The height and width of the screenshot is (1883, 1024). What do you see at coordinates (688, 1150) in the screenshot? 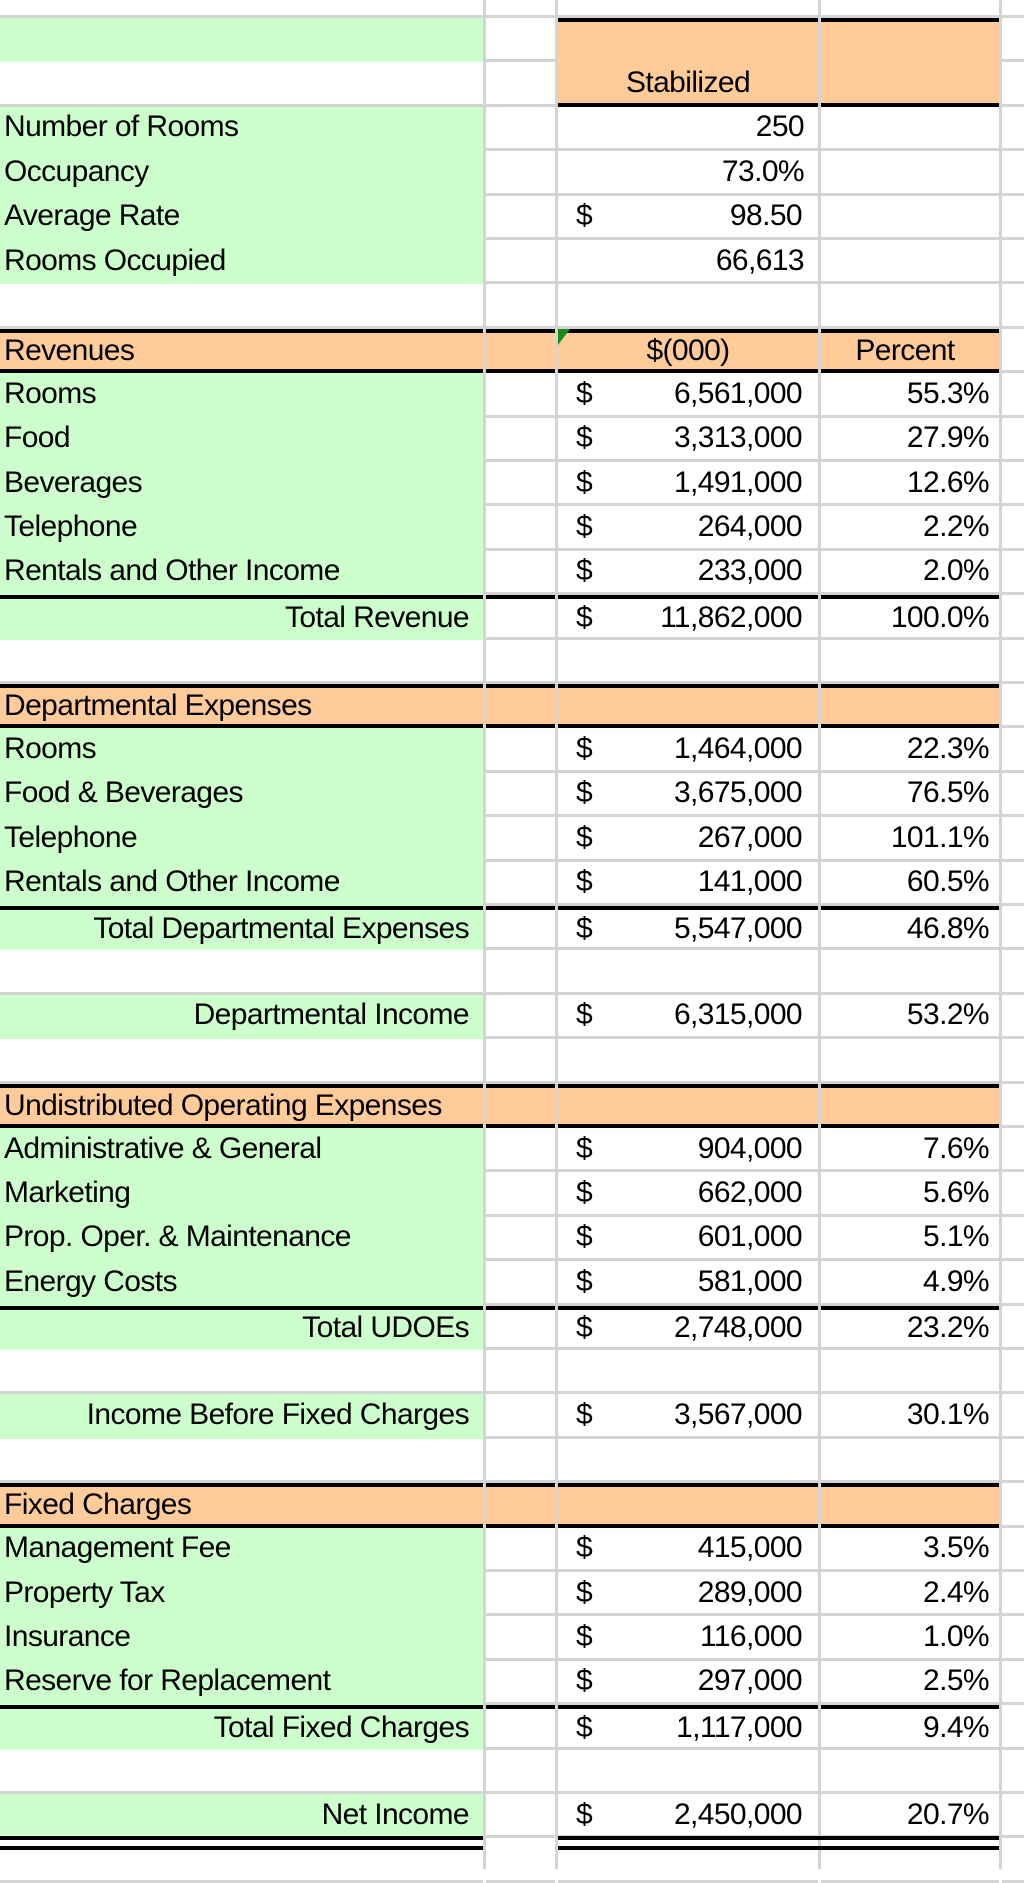
I see `cell-c: $904,000` at bounding box center [688, 1150].